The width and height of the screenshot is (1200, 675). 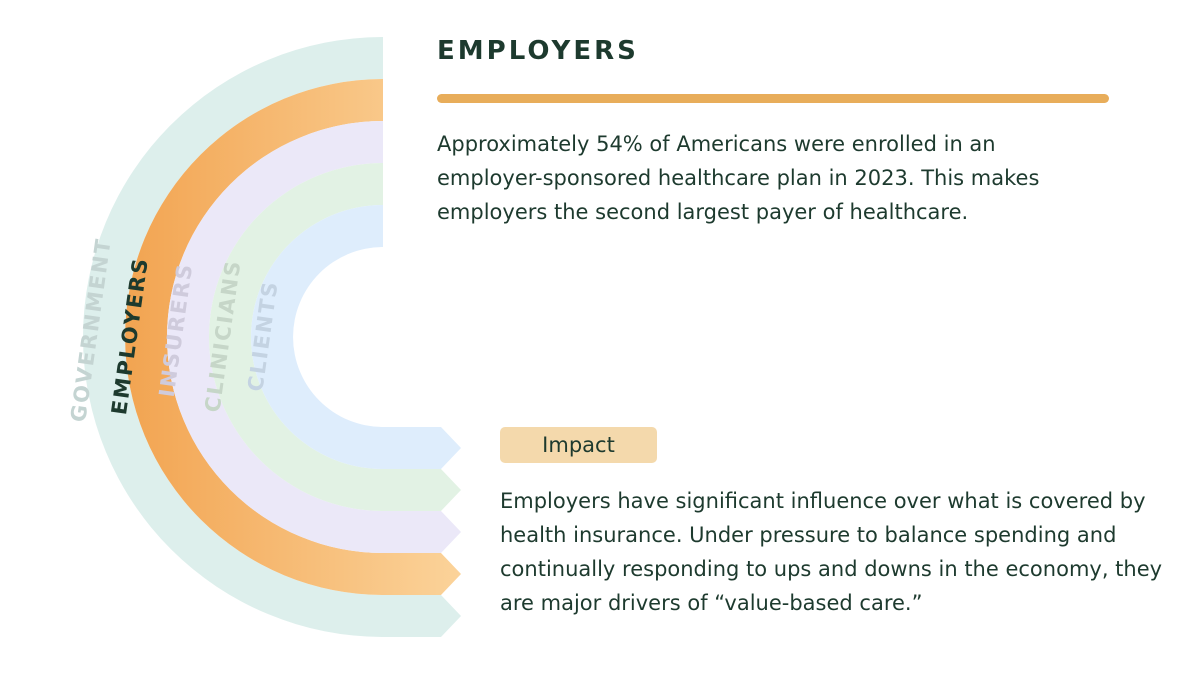 What do you see at coordinates (578, 445) in the screenshot?
I see `impact-badge: Impact` at bounding box center [578, 445].